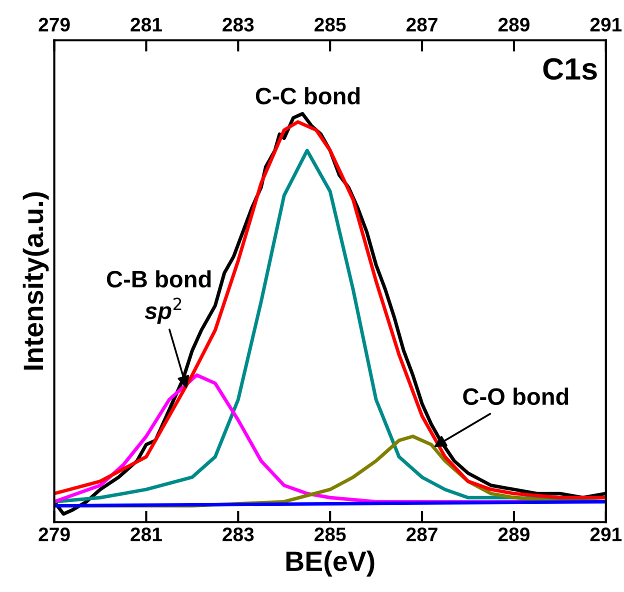  I want to click on annotation: sp$^{2}$, so click(163, 311).